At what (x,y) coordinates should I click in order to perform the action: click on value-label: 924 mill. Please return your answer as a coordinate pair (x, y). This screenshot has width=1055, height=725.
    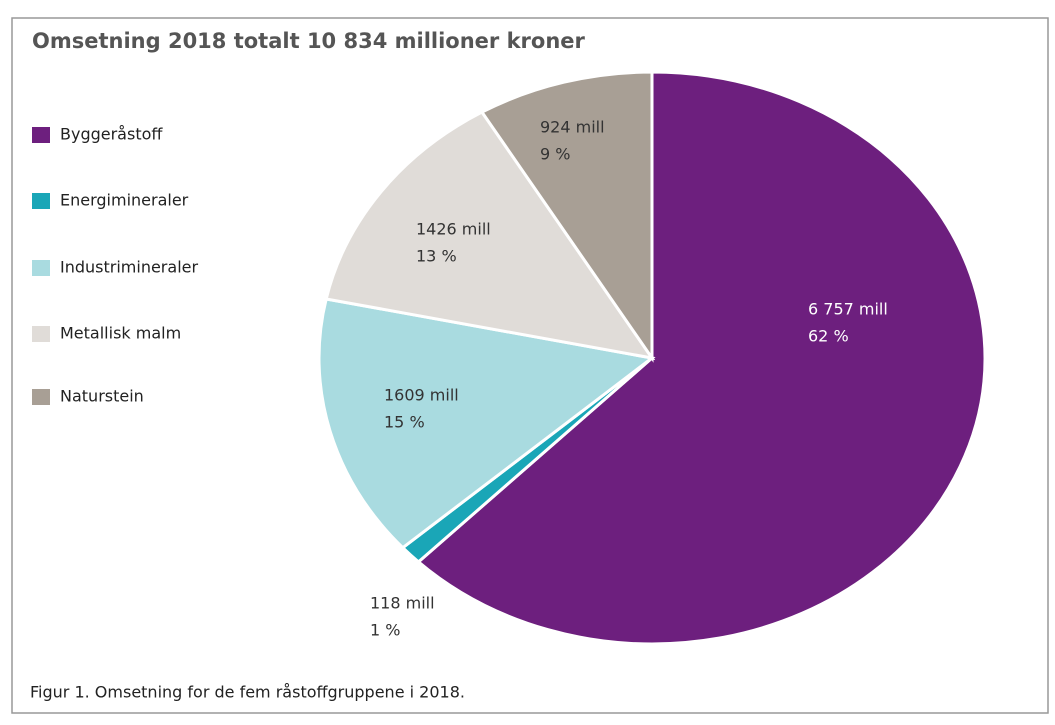
    Looking at the image, I should click on (572, 127).